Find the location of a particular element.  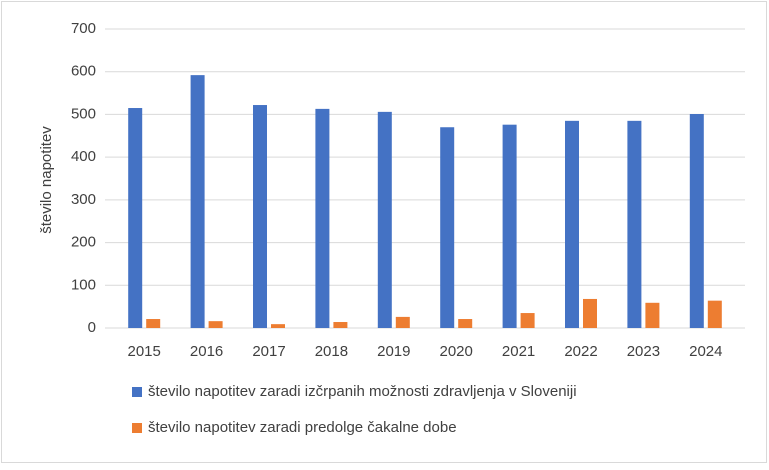

y-tick-label: 500 is located at coordinates (83, 113).